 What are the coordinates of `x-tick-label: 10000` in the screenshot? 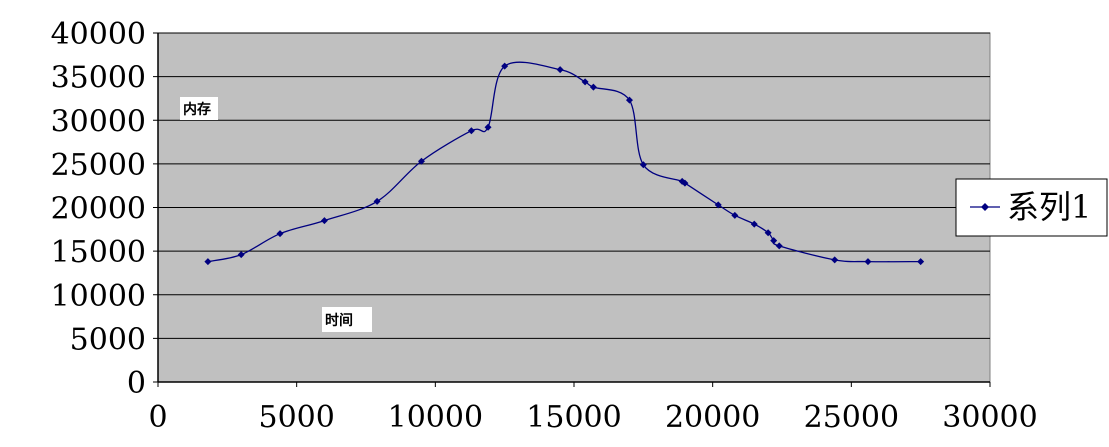 It's located at (435, 417).